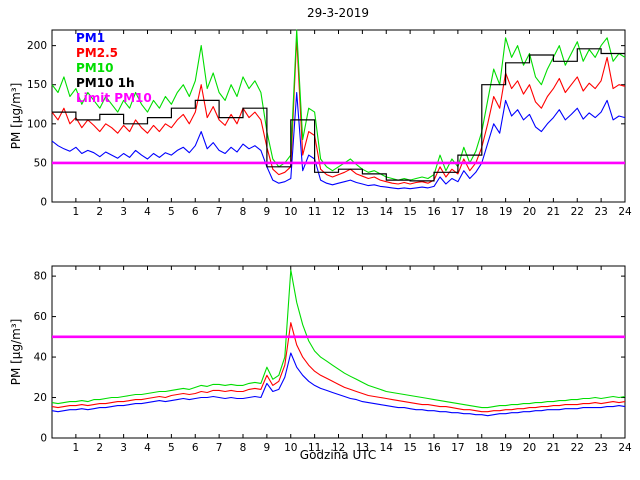  What do you see at coordinates (37, 124) in the screenshot?
I see `y-tick-label: 100` at bounding box center [37, 124].